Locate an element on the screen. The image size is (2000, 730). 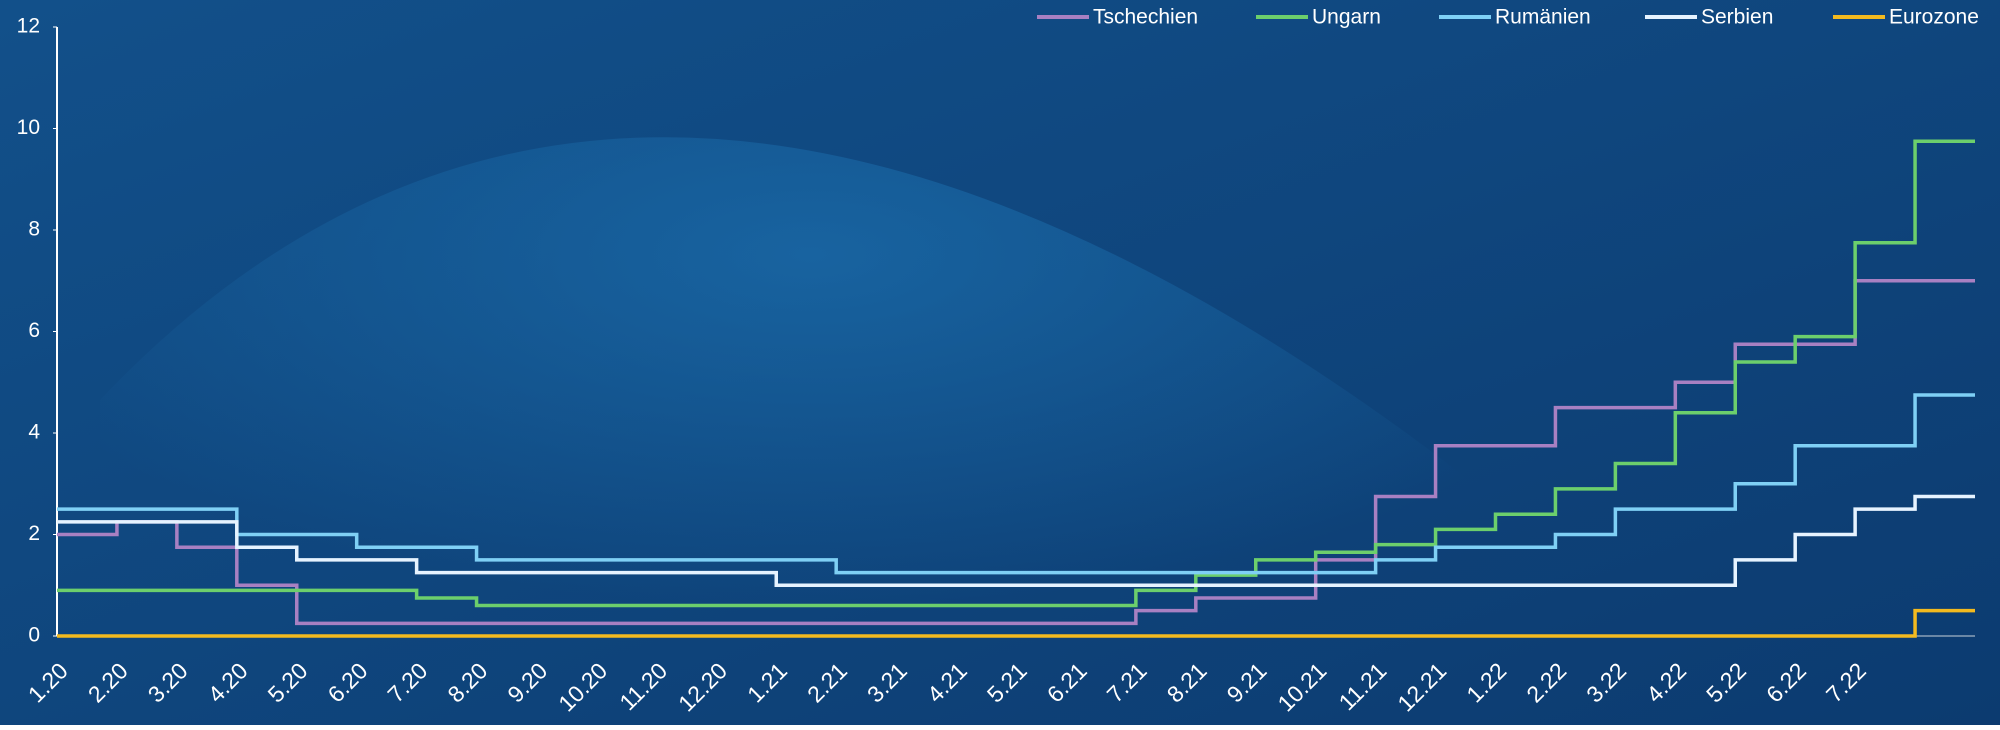
legend-label: Eurozone is located at coordinates (1934, 17).